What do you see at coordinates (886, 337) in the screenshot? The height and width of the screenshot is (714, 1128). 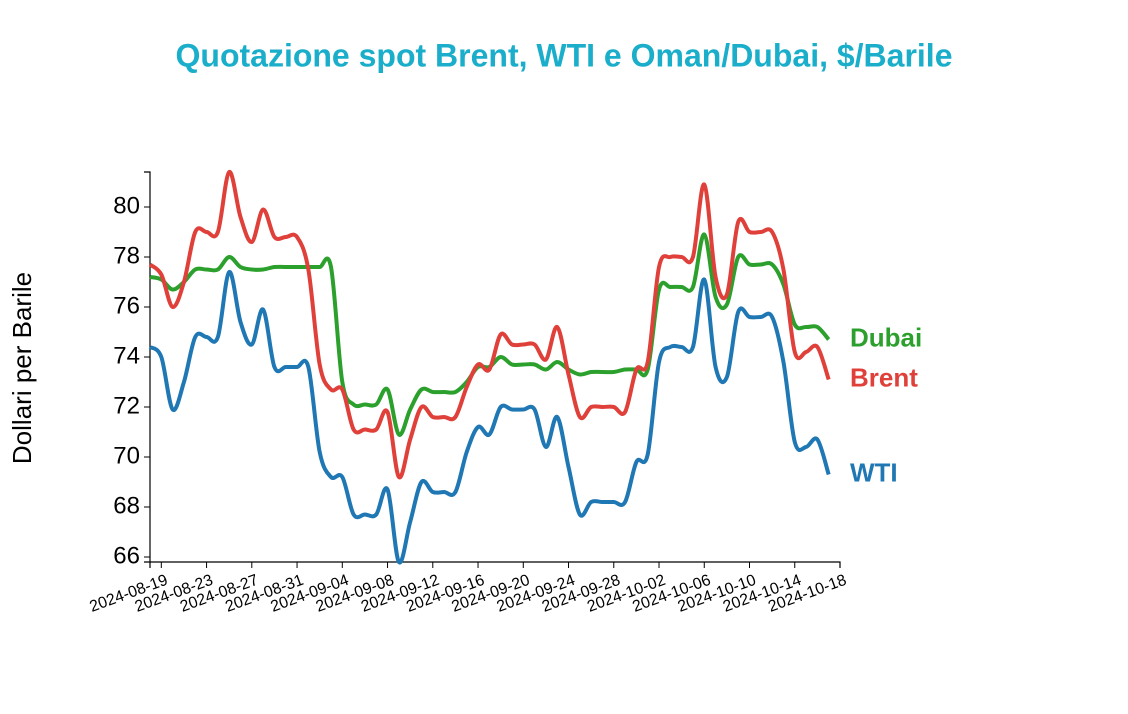 I see `series-label: Dubai` at bounding box center [886, 337].